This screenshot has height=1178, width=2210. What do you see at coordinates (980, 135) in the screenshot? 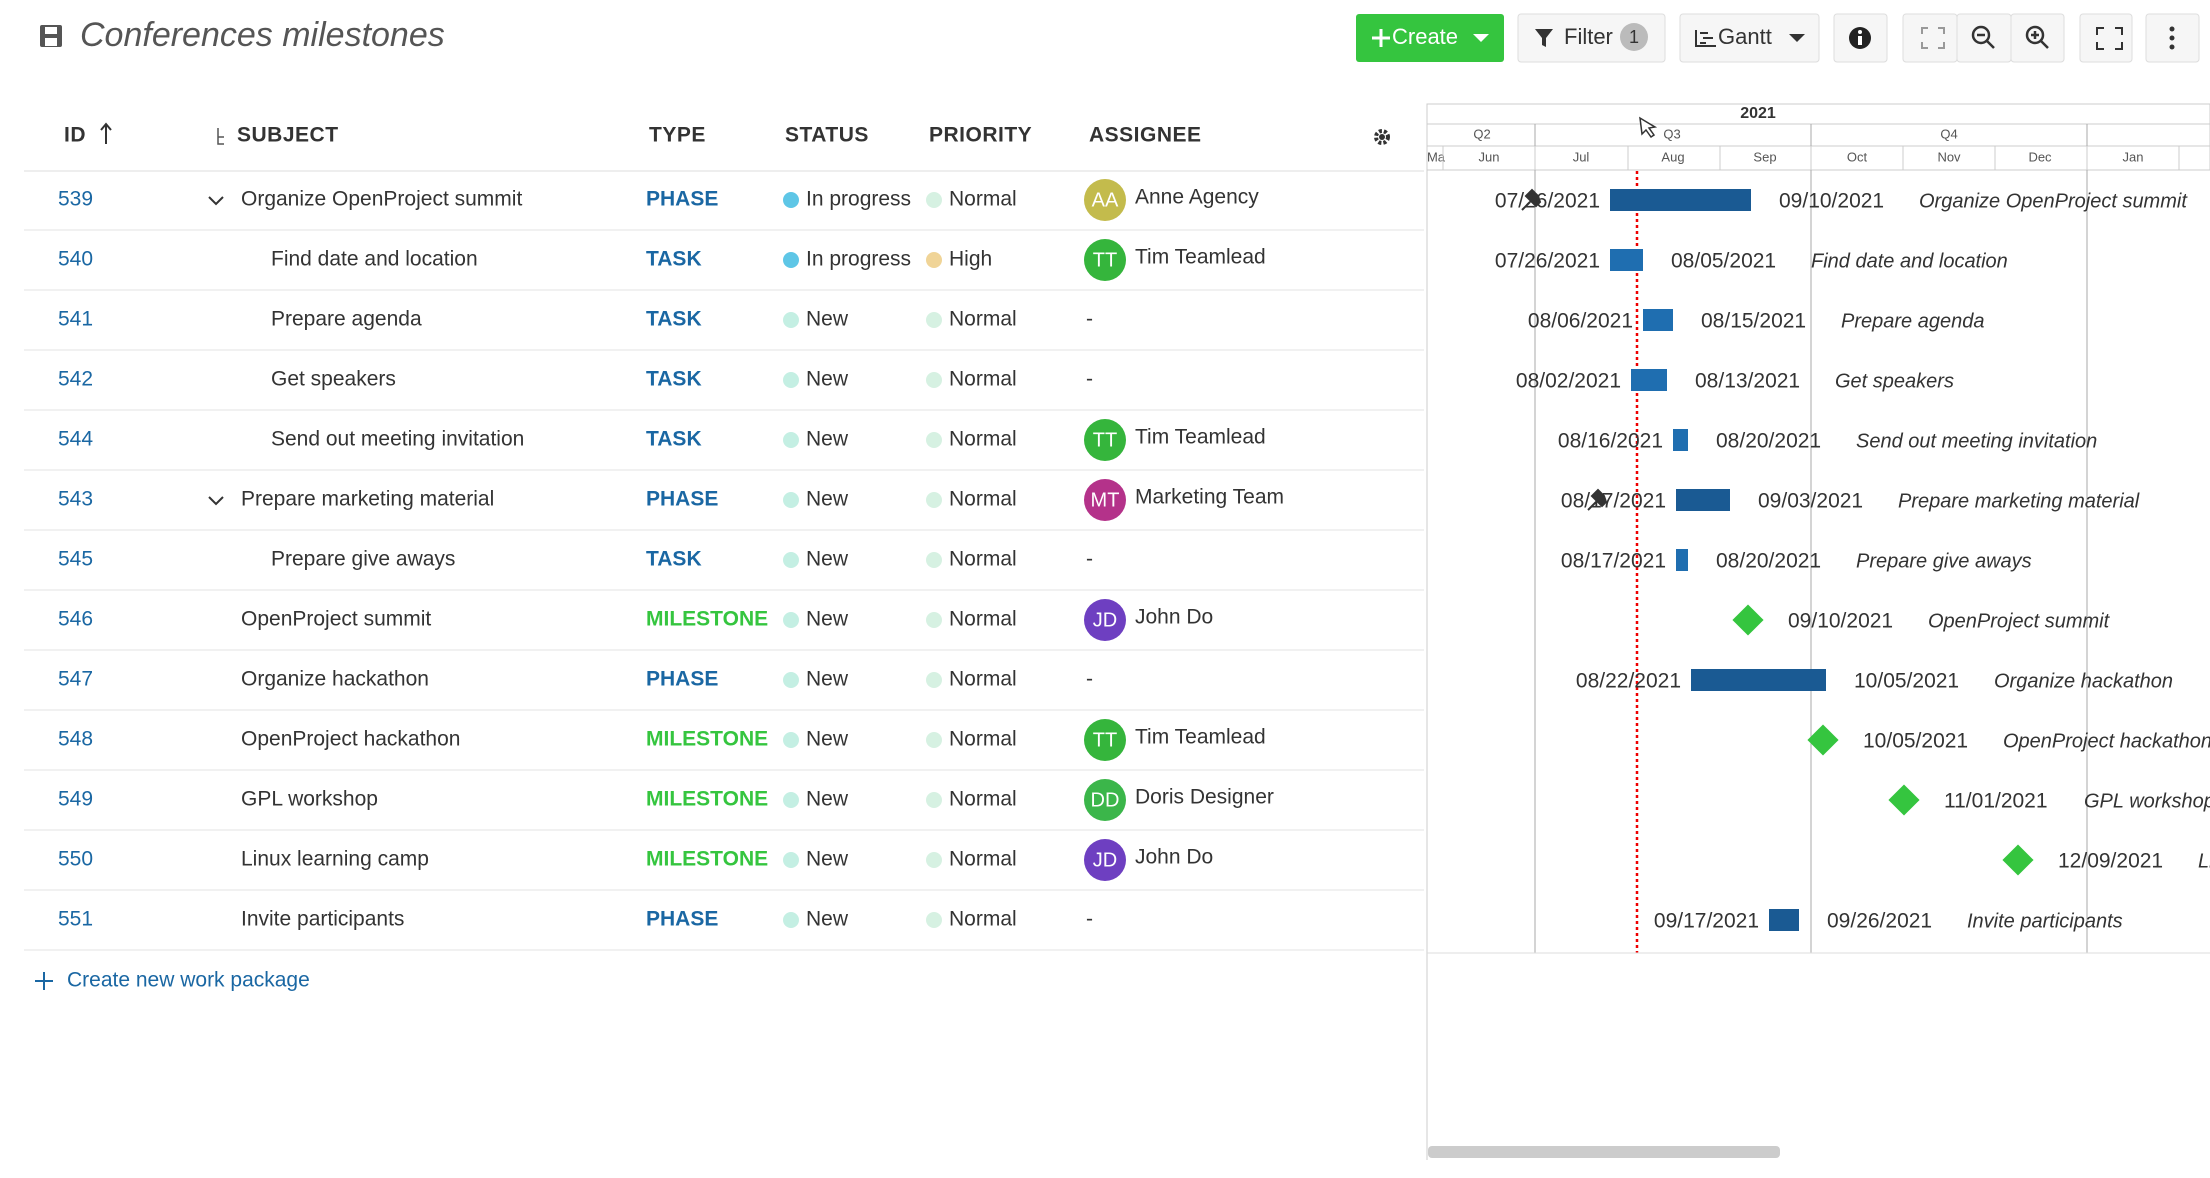
I see `column-header: PRIORITY` at bounding box center [980, 135].